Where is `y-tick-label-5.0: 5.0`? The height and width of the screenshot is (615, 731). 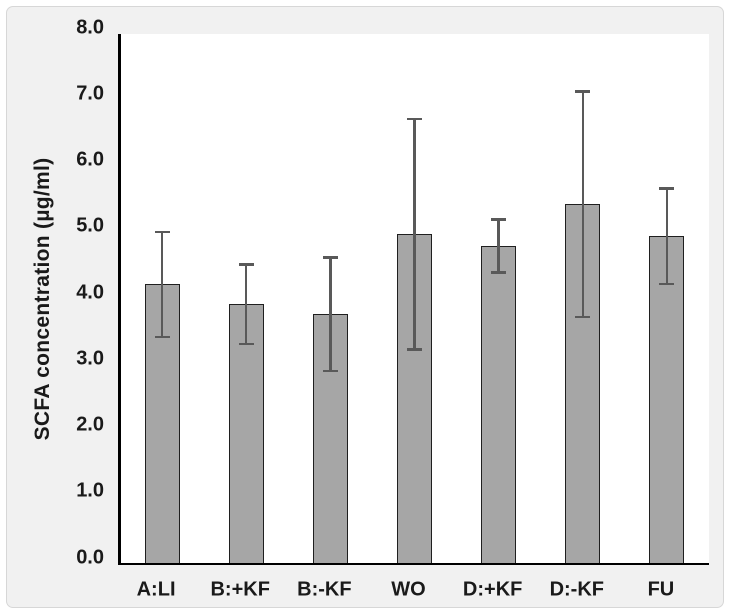
y-tick-label-5.0: 5.0 is located at coordinates (90, 225).